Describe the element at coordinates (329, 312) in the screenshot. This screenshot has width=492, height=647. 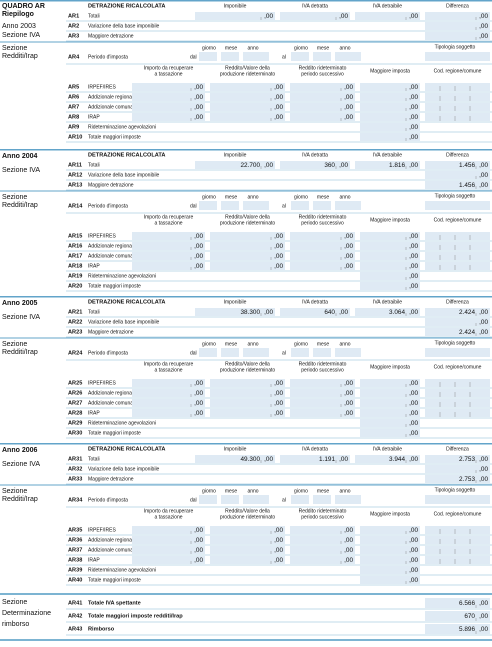
I see `amount: 640` at that location.